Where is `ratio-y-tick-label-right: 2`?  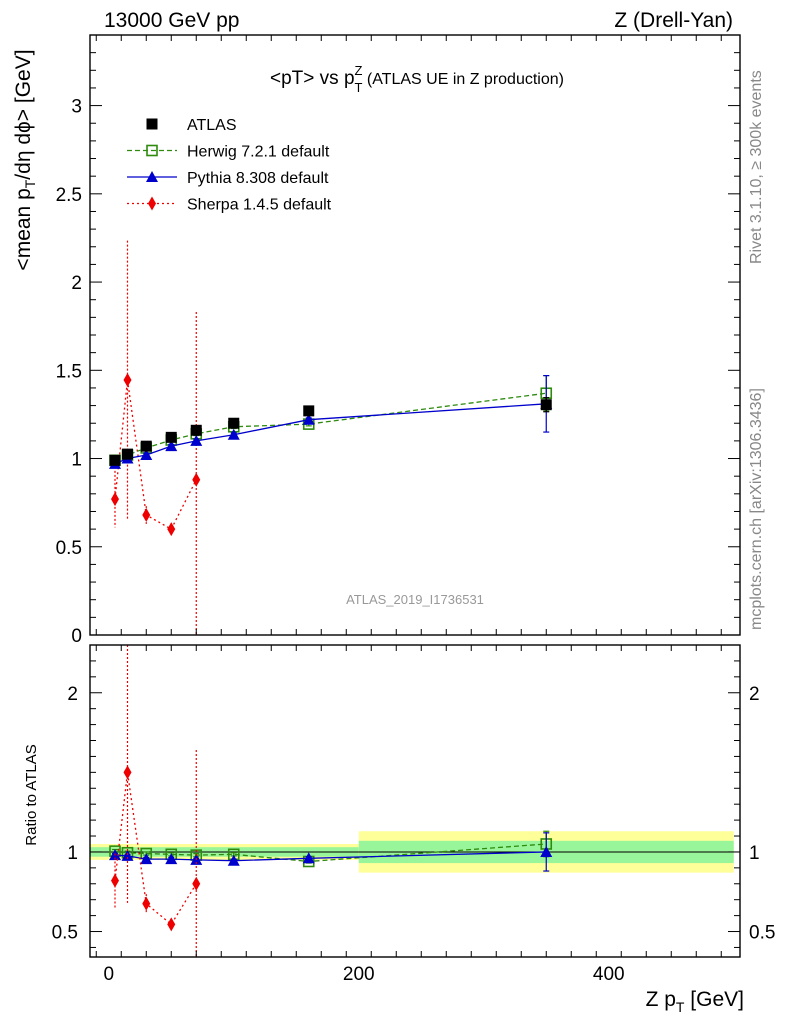
ratio-y-tick-label-right: 2 is located at coordinates (754, 694).